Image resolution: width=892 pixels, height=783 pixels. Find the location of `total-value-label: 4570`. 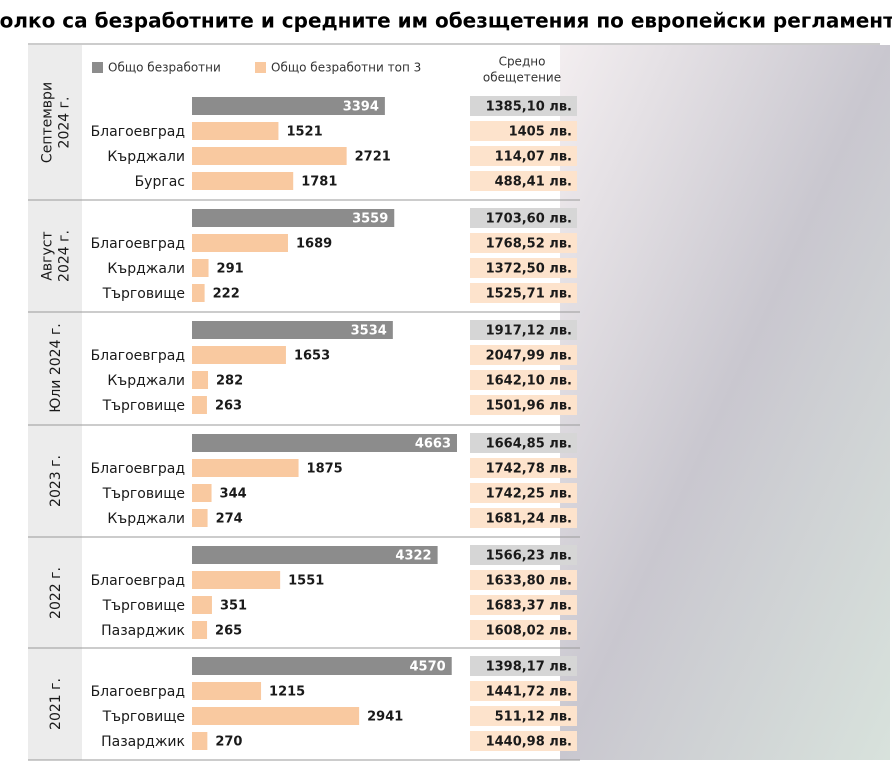

total-value-label: 4570 is located at coordinates (428, 667).